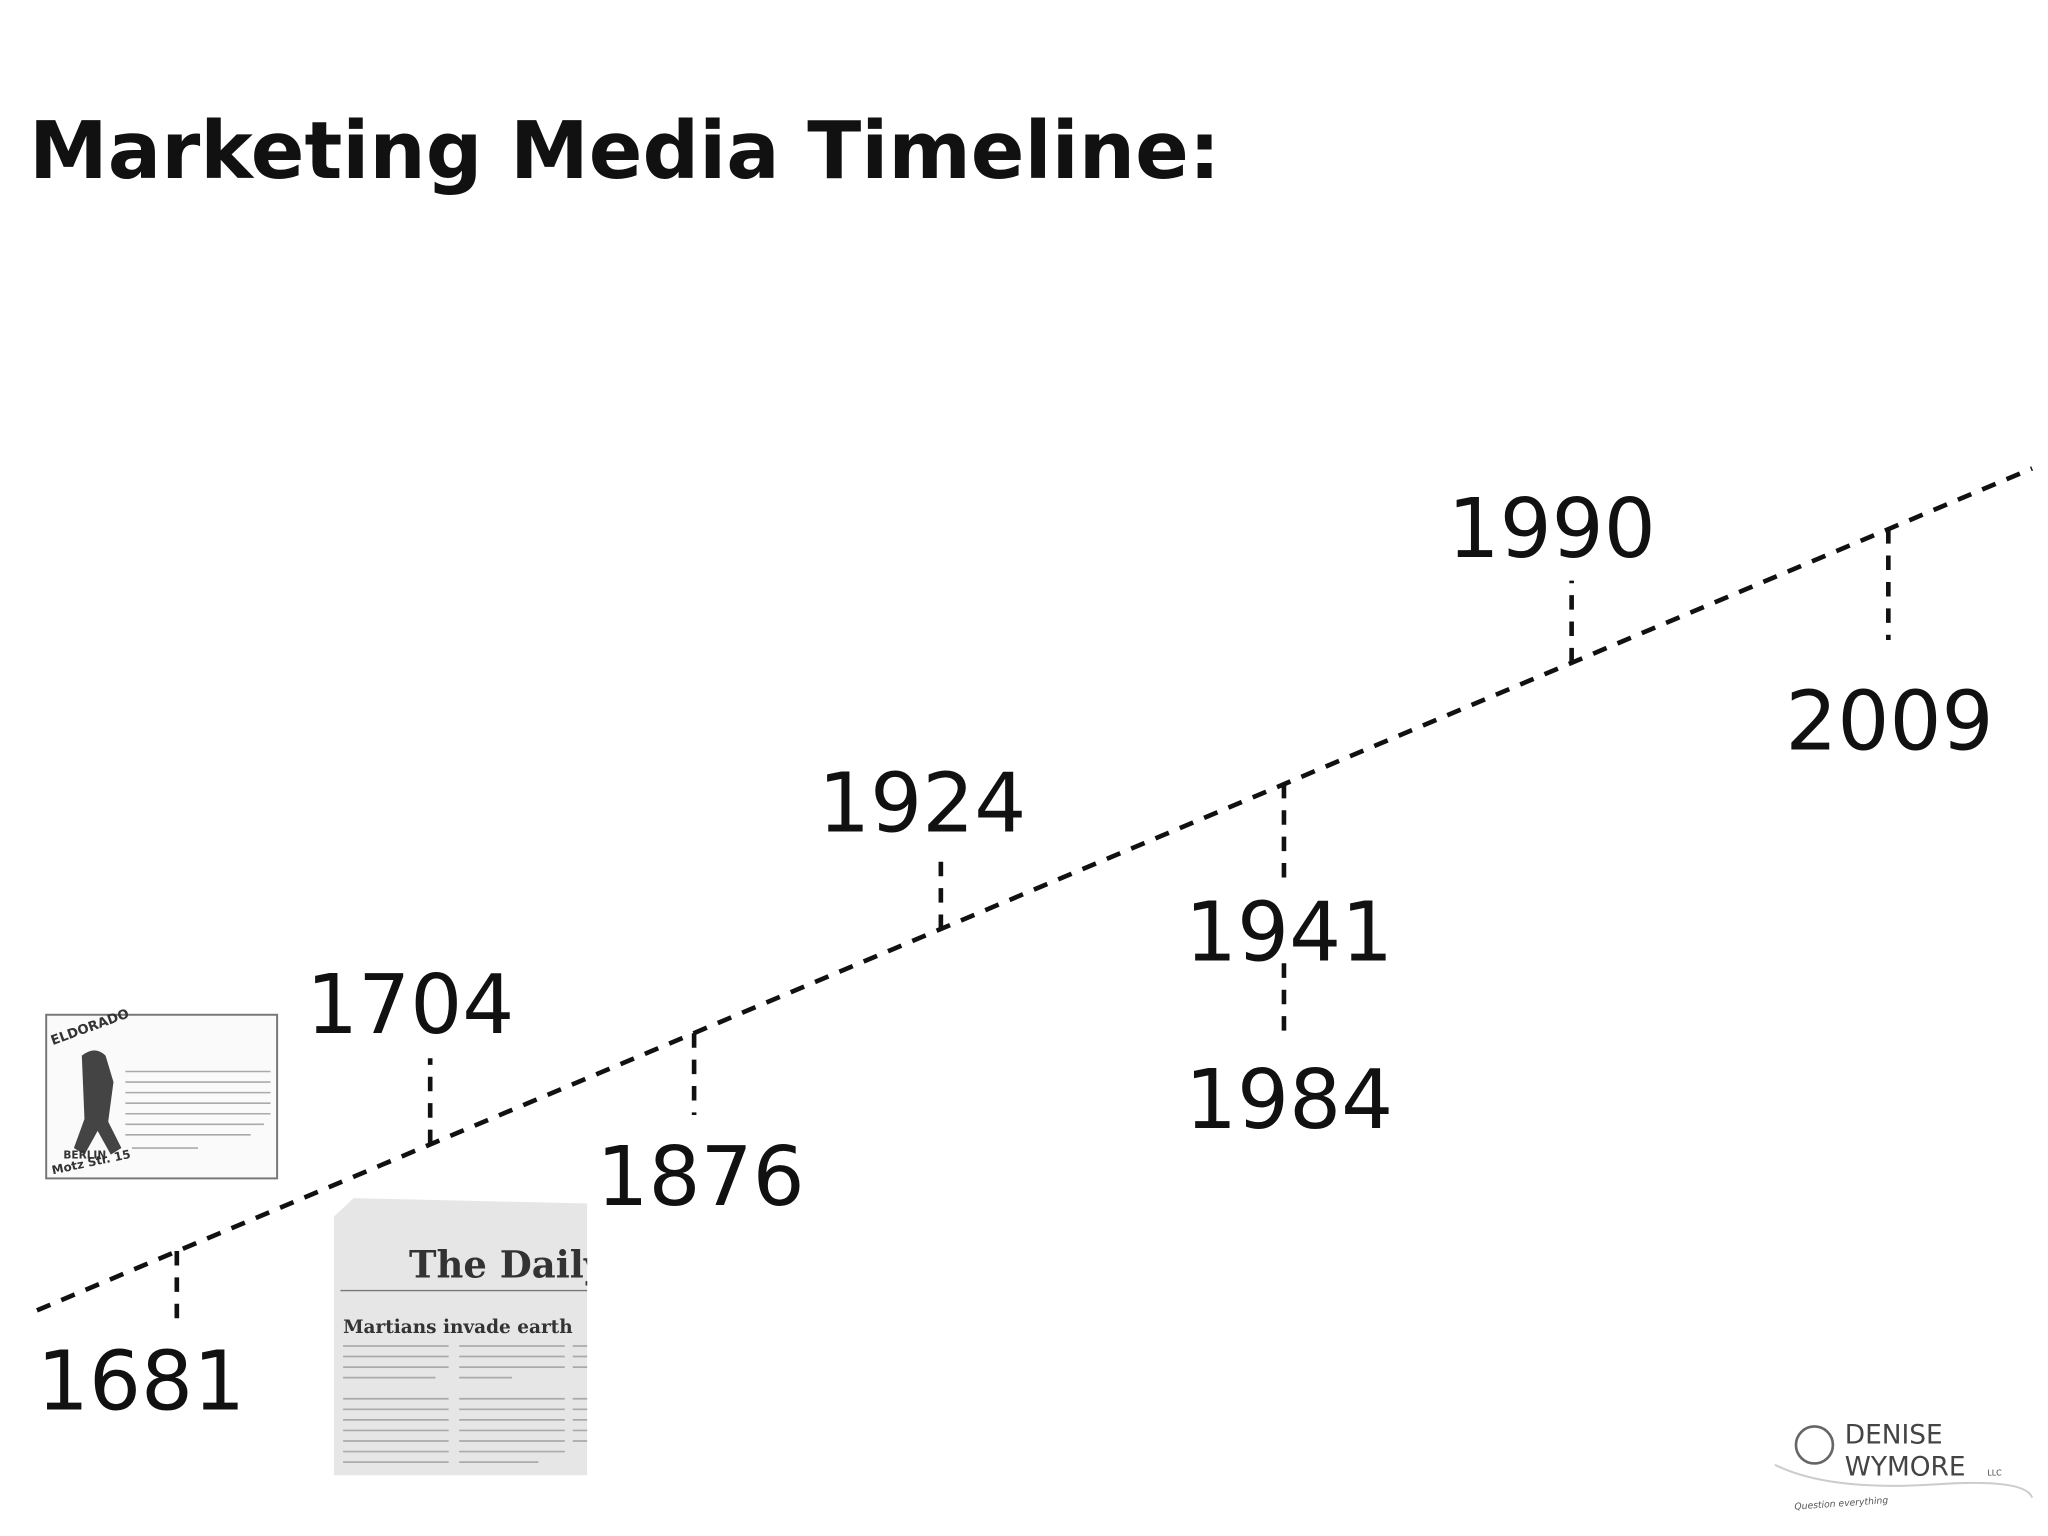 The width and height of the screenshot is (2048, 1536). Describe the element at coordinates (1841, 1504) in the screenshot. I see `logo-tagline: Question everything` at that location.